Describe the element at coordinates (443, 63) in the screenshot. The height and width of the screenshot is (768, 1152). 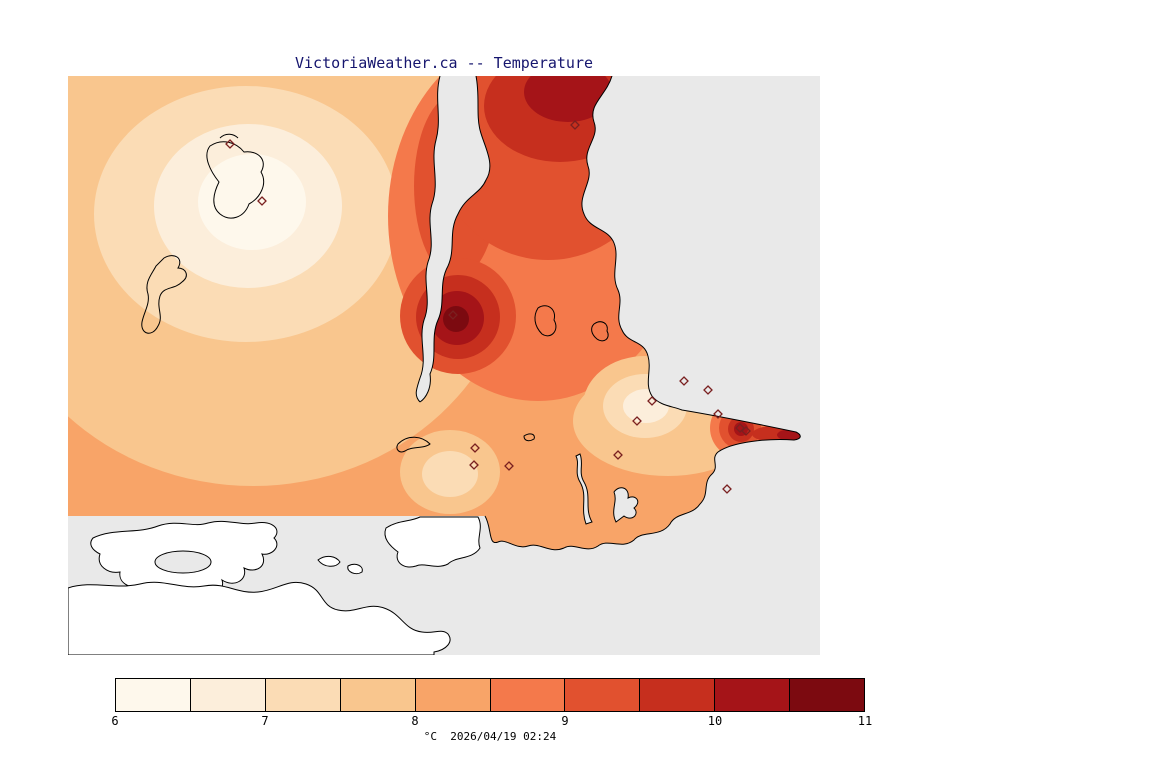
I see `plot-title: VictoriaWeather.ca -- Temperature` at that location.